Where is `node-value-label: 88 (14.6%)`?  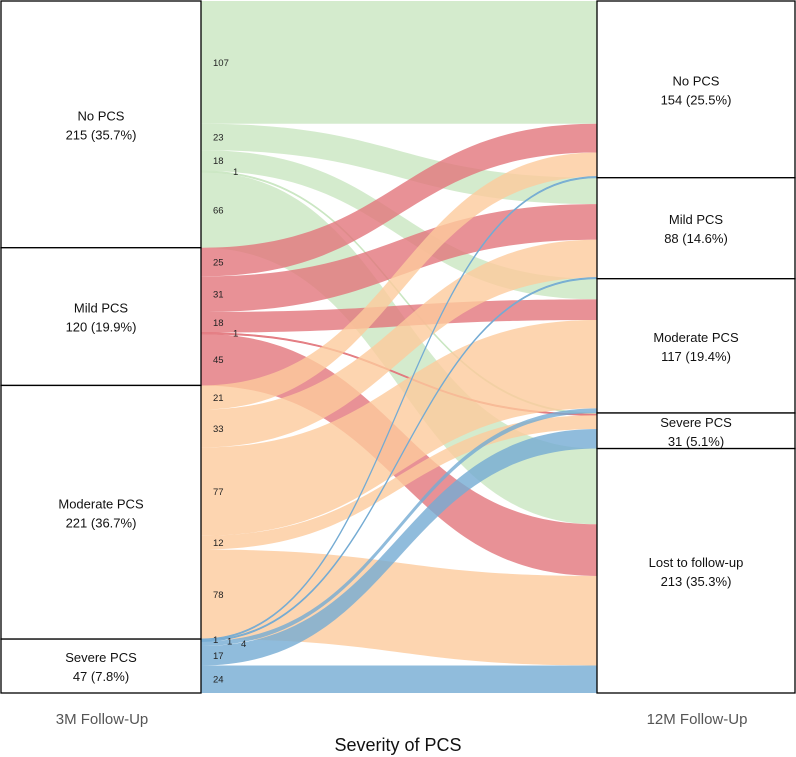
node-value-label: 88 (14.6%) is located at coordinates (696, 238).